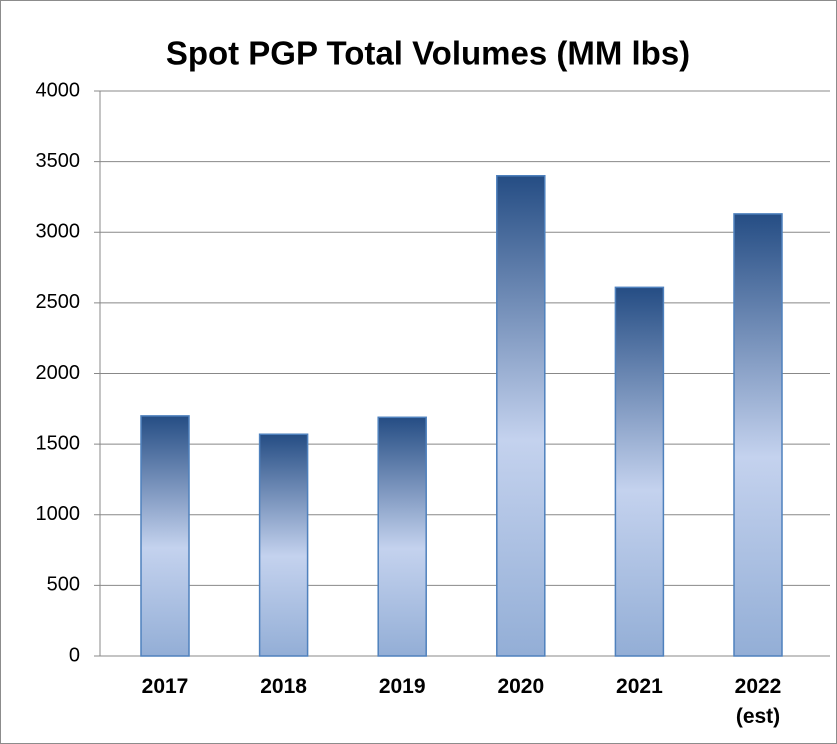 The height and width of the screenshot is (744, 837). What do you see at coordinates (758, 701) in the screenshot?
I see `x-tick-label: 2022 (est)` at bounding box center [758, 701].